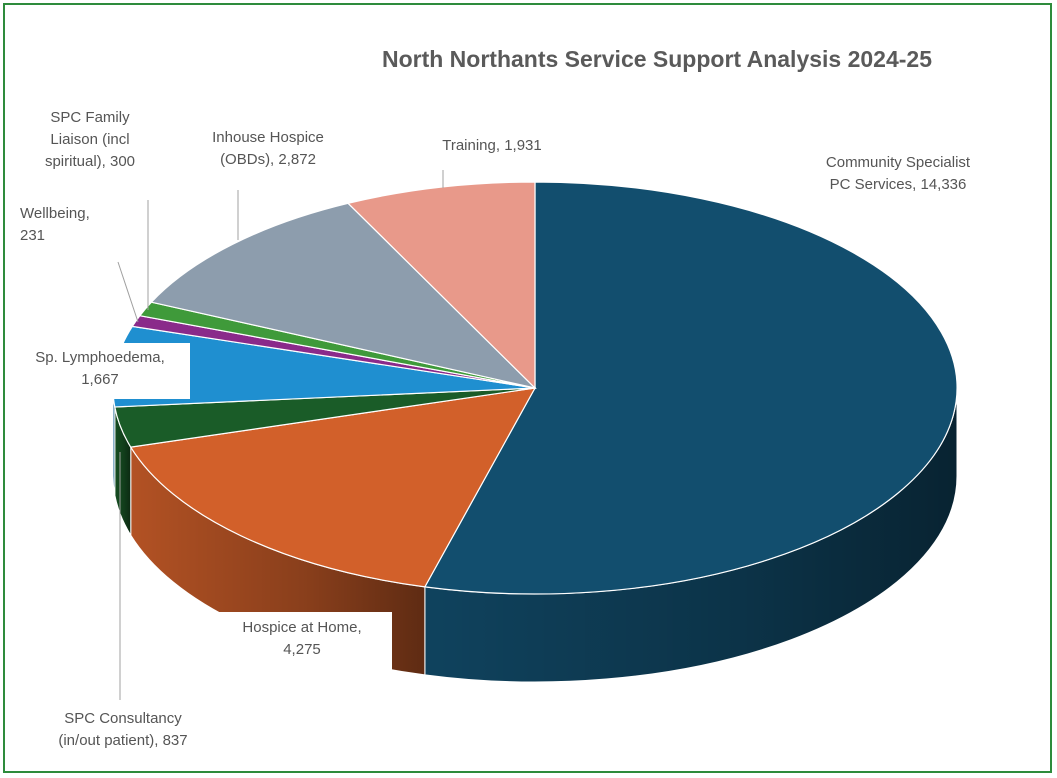 The width and height of the screenshot is (1057, 778). Describe the element at coordinates (333, 487) in the screenshot. I see `slice-hospice-at-home` at that location.